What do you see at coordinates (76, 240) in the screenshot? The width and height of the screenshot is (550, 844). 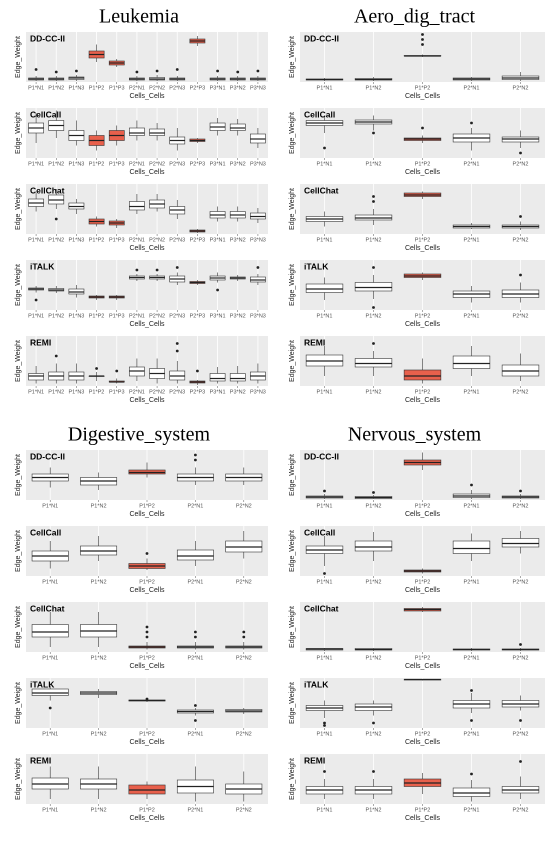 I see `x-tick-label: P1*N3` at bounding box center [76, 240].